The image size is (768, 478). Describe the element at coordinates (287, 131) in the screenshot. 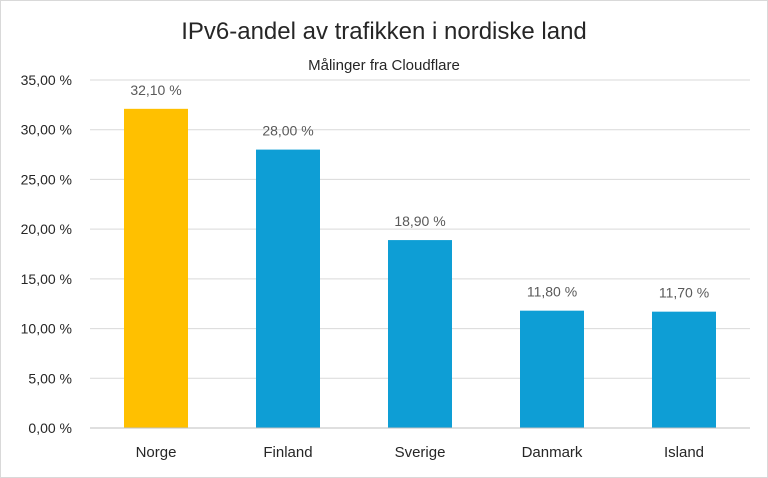

I see `data-label: 28,00 %` at that location.